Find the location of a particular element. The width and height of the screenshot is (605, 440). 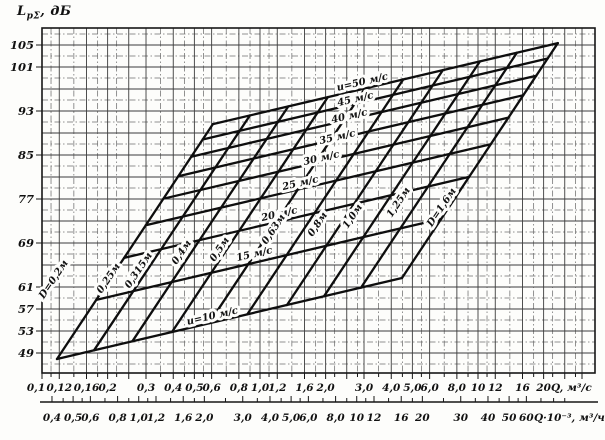

diameter-line-d1.6 is located at coordinates (480, 160).